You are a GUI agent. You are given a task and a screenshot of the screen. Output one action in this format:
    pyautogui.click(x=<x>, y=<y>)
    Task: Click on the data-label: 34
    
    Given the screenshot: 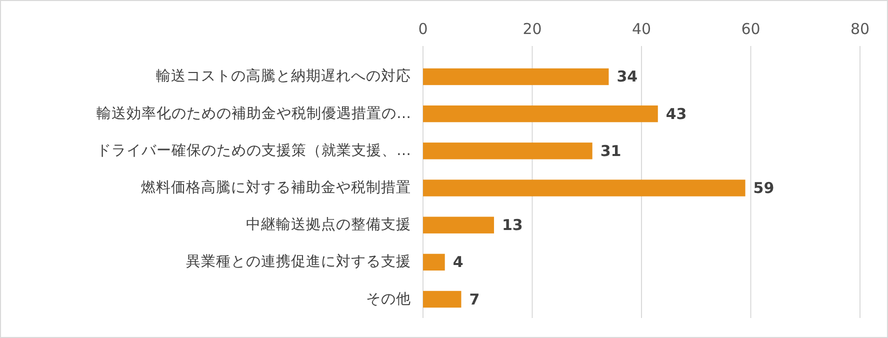 What is the action you would take?
    pyautogui.click(x=627, y=77)
    